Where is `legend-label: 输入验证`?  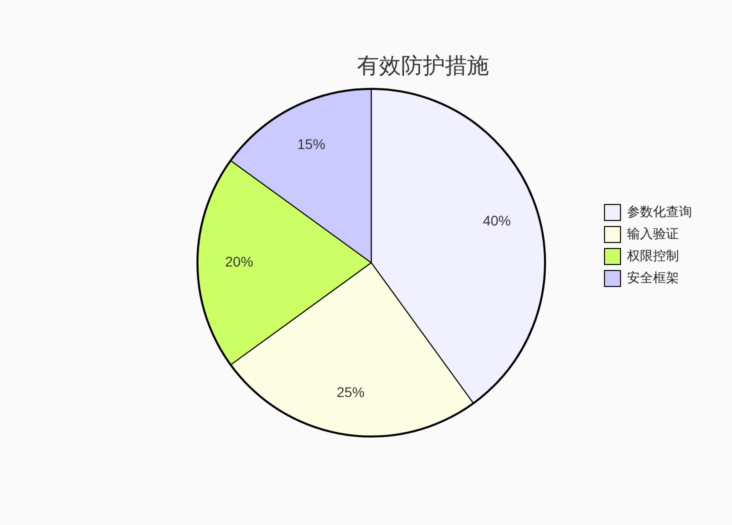 legend-label: 输入验证 is located at coordinates (653, 234).